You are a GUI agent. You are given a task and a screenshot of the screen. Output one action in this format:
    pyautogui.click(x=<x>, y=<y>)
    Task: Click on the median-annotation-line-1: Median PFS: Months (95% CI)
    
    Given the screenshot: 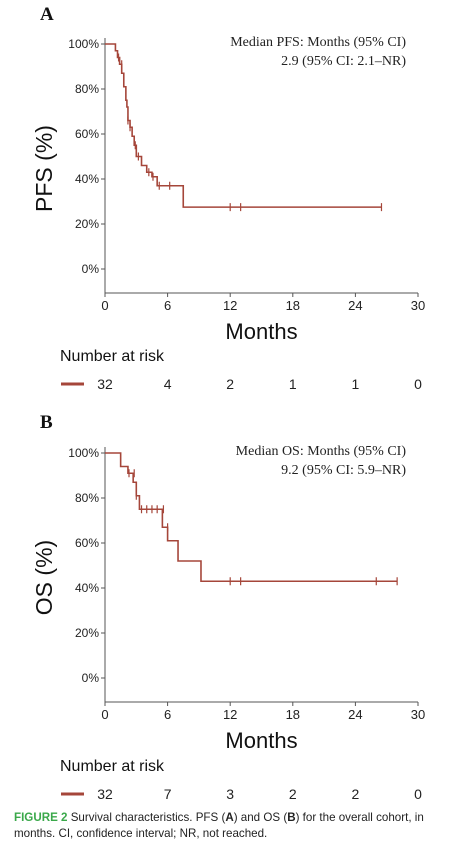 What is the action you would take?
    pyautogui.click(x=318, y=42)
    